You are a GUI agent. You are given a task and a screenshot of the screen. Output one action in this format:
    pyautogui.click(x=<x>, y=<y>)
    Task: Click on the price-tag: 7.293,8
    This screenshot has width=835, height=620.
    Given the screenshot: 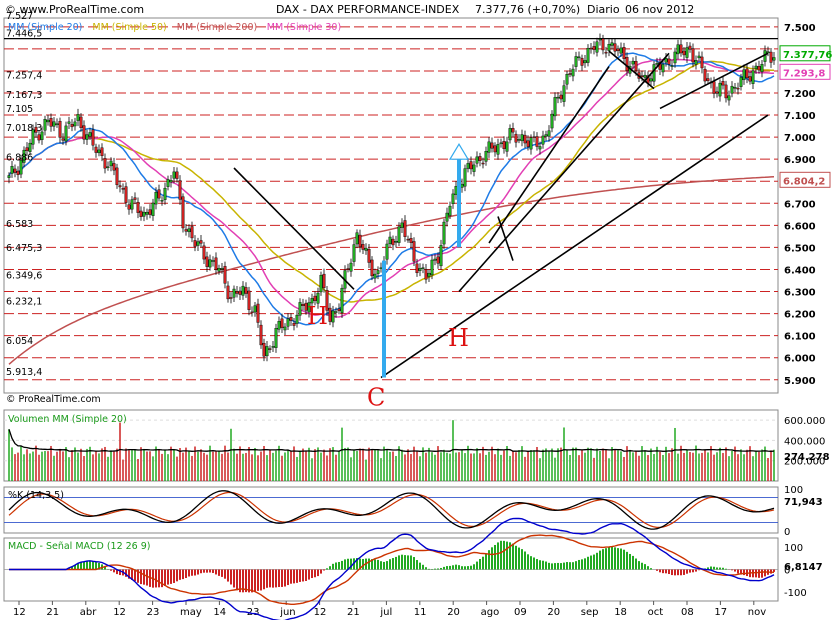 What is the action you would take?
    pyautogui.click(x=804, y=73)
    